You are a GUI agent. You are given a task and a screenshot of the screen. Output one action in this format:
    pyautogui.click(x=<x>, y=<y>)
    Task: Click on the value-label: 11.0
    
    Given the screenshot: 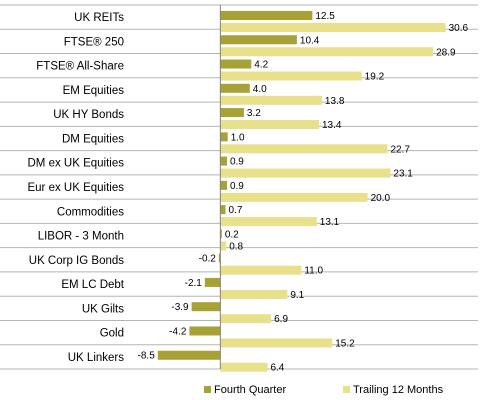 What is the action you would take?
    pyautogui.click(x=313, y=271)
    